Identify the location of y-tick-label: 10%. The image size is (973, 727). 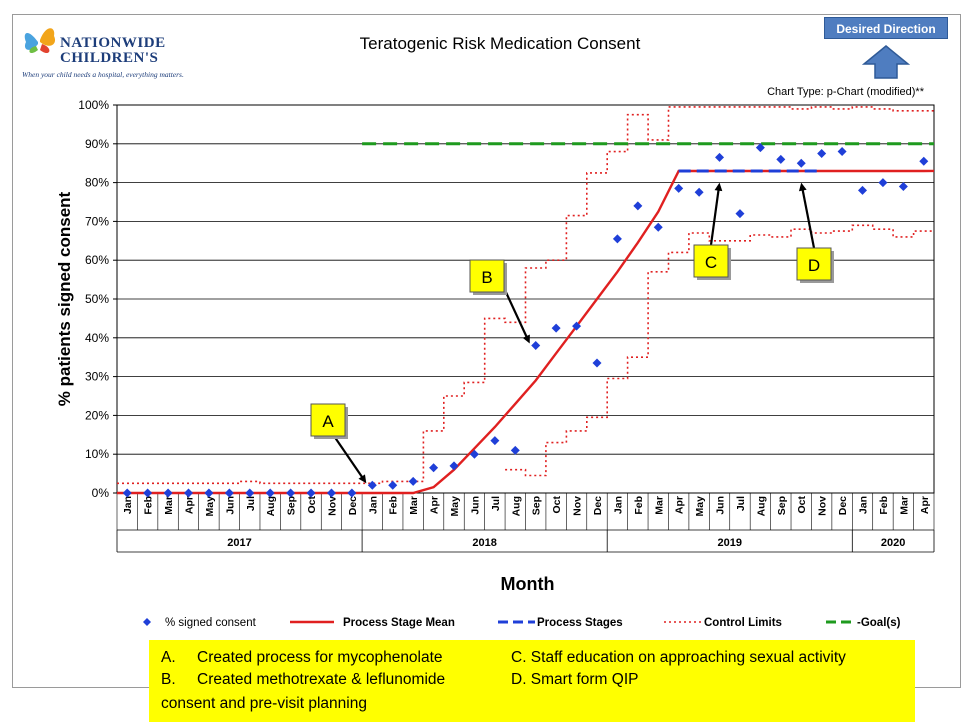
(97, 454).